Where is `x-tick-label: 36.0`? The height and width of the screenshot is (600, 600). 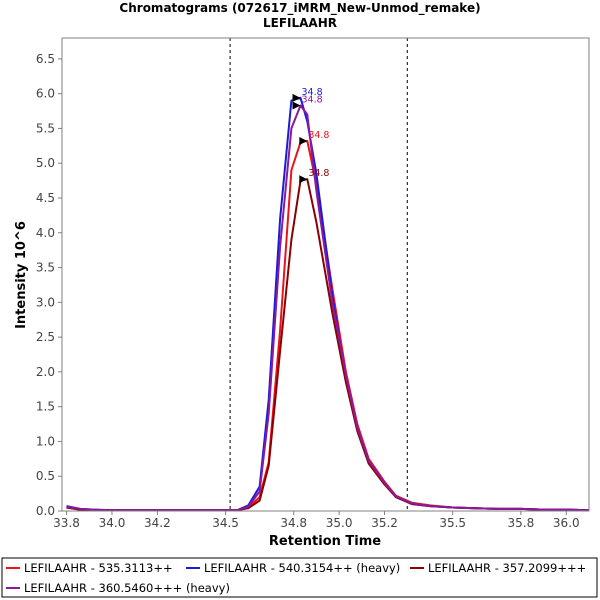
x-tick-label: 36.0 is located at coordinates (566, 523).